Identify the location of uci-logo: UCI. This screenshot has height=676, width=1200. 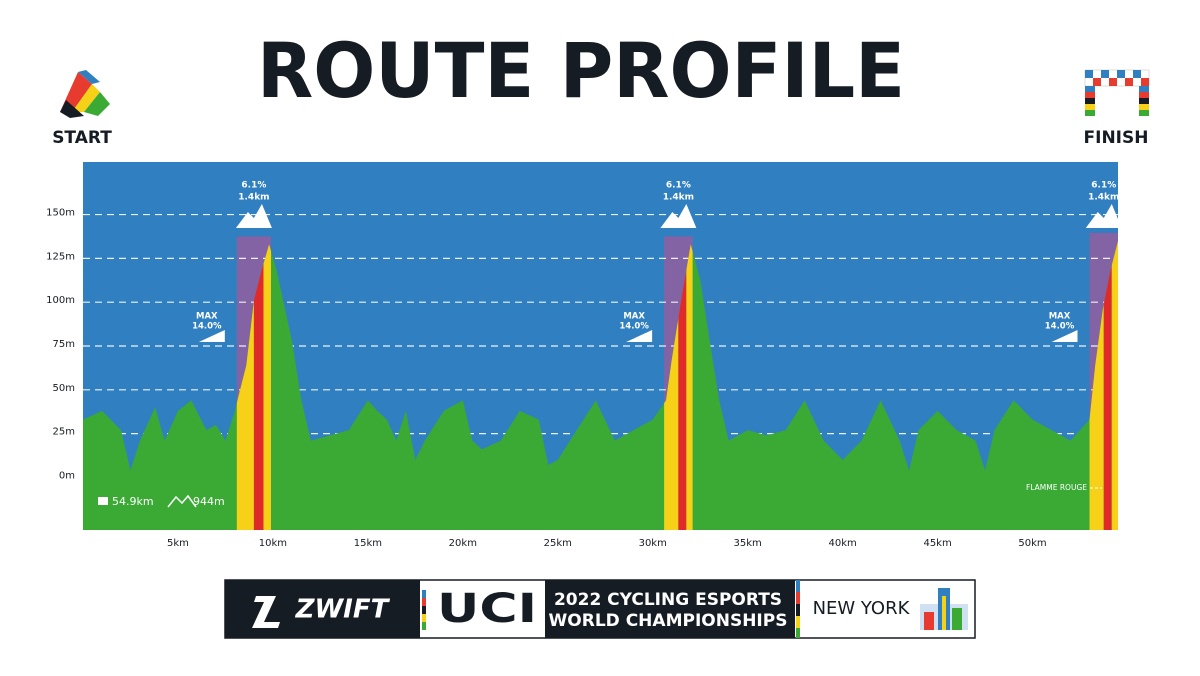
(487, 609).